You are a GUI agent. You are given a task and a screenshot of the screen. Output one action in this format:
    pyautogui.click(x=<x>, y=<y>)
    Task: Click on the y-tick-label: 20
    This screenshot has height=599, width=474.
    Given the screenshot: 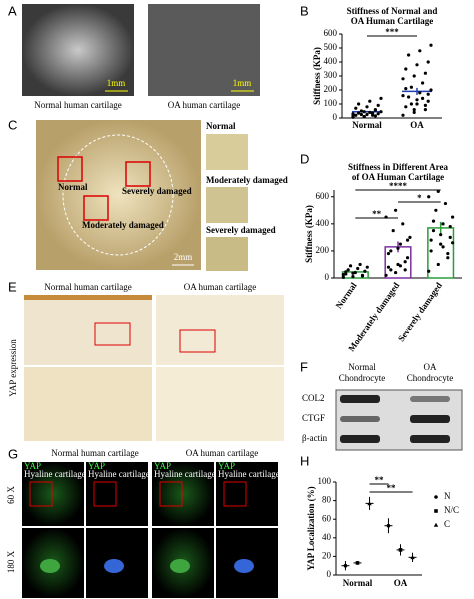 What is the action you would take?
    pyautogui.click(x=327, y=555)
    